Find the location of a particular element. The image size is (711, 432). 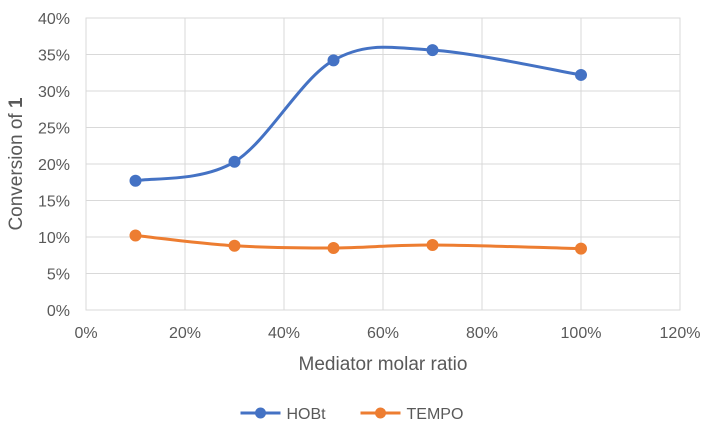

legend-marker-hobt is located at coordinates (260, 413).